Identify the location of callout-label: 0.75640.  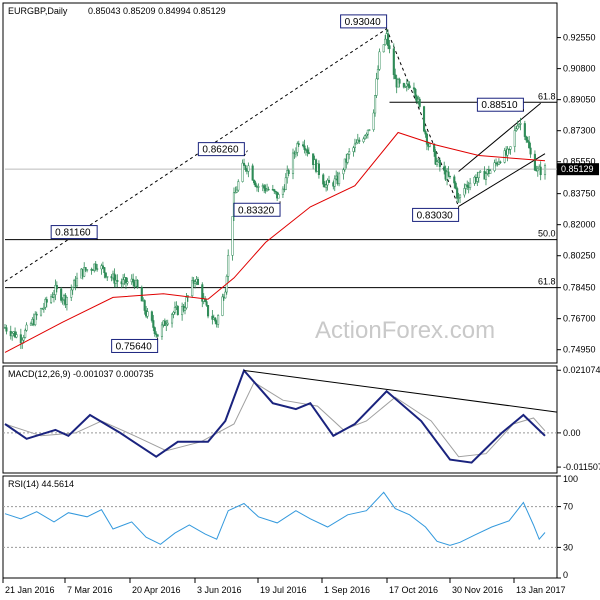
(134, 346).